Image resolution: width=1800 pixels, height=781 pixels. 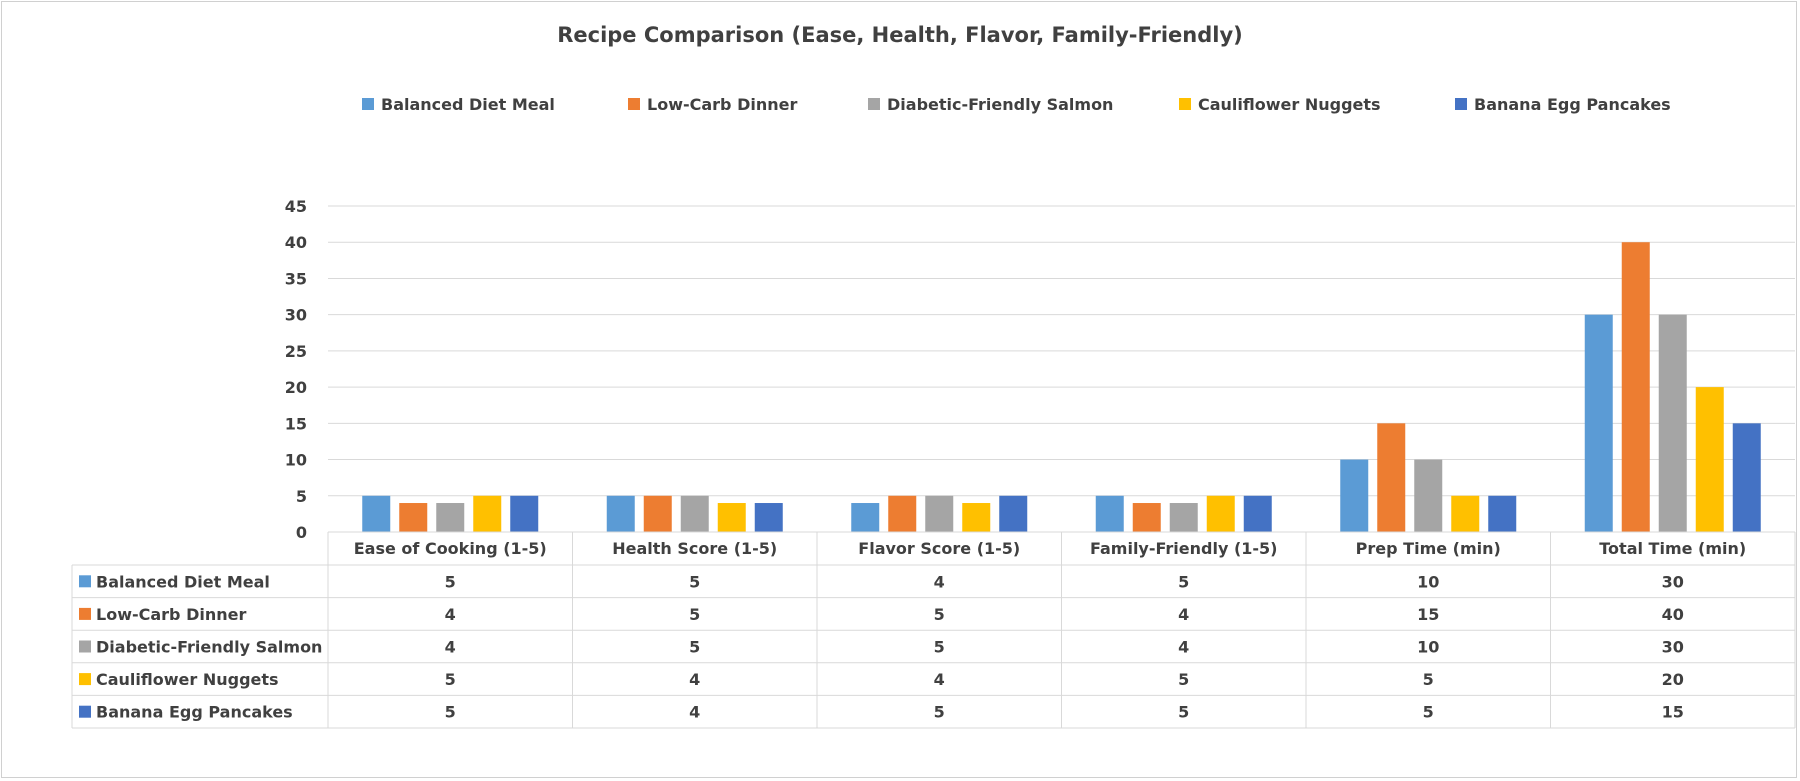 I want to click on y-tick-label: 40, so click(x=296, y=242).